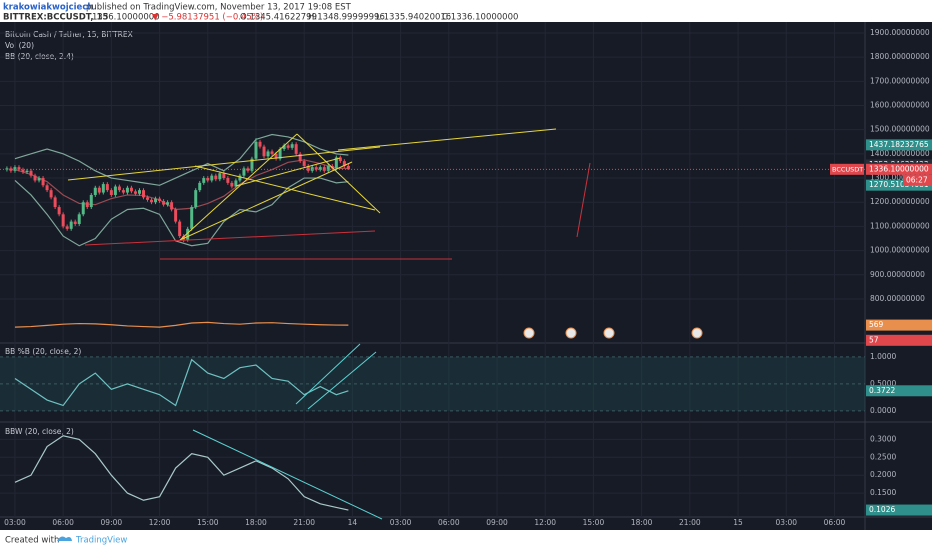  I want to click on y-tick-label: 800.00000000, so click(897, 298).